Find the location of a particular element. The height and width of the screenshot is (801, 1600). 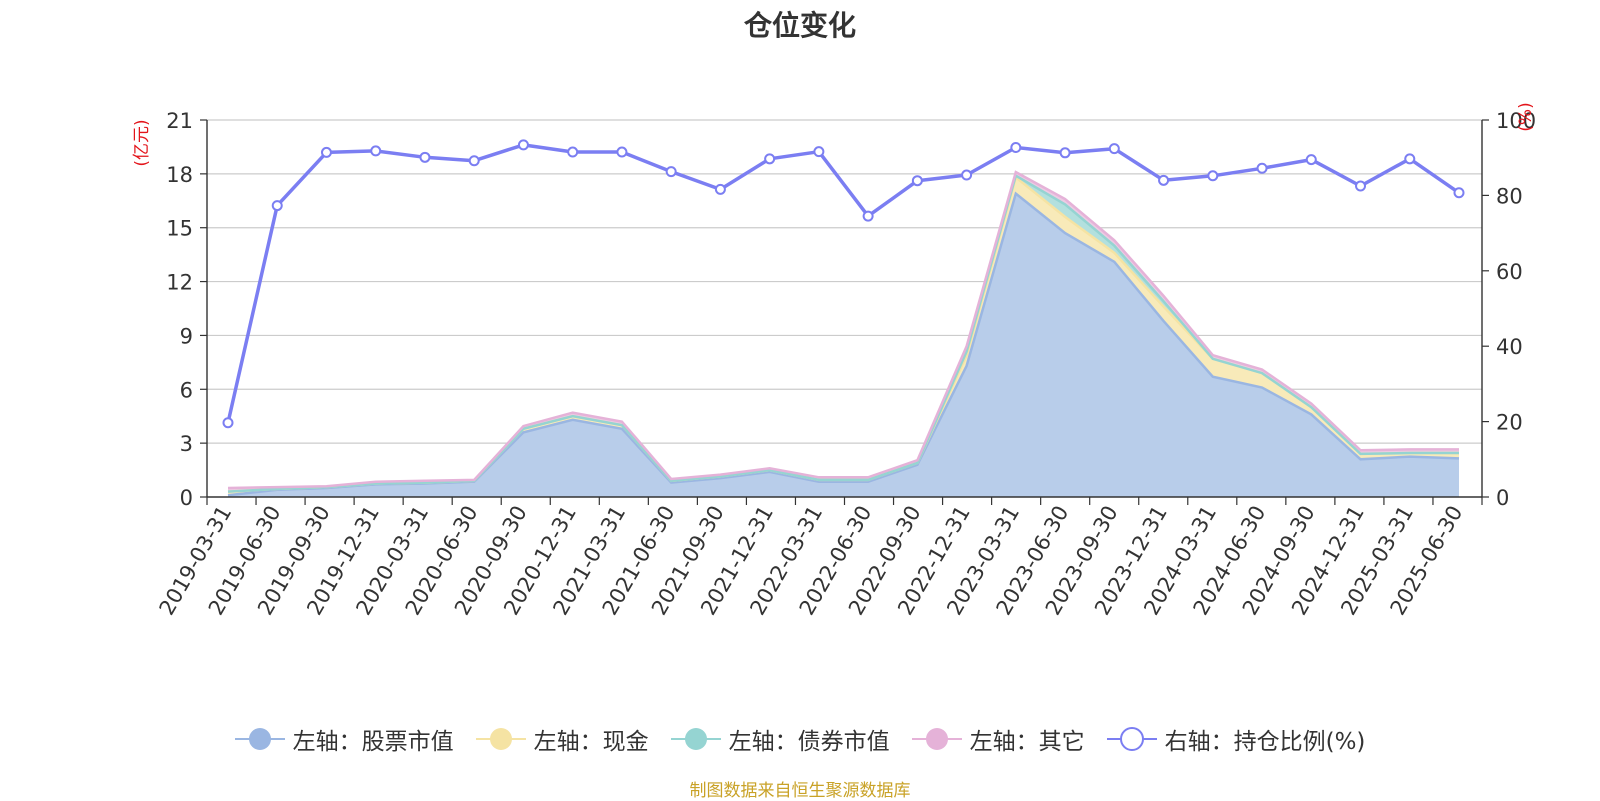

chart-legend: 左轴：股票市值 左轴：现金 左轴：债券市值 左轴：其它 右轴：持仓比例(%) is located at coordinates (800, 739).